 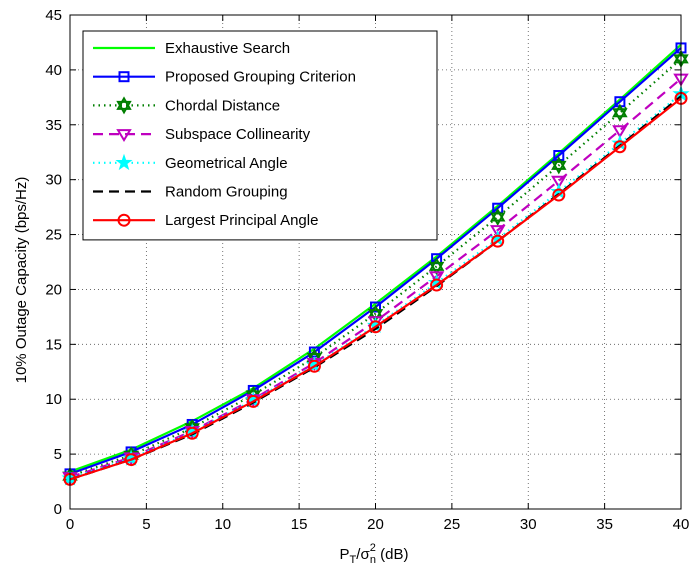 I want to click on x-label-sup-2: 2, so click(x=373, y=548).